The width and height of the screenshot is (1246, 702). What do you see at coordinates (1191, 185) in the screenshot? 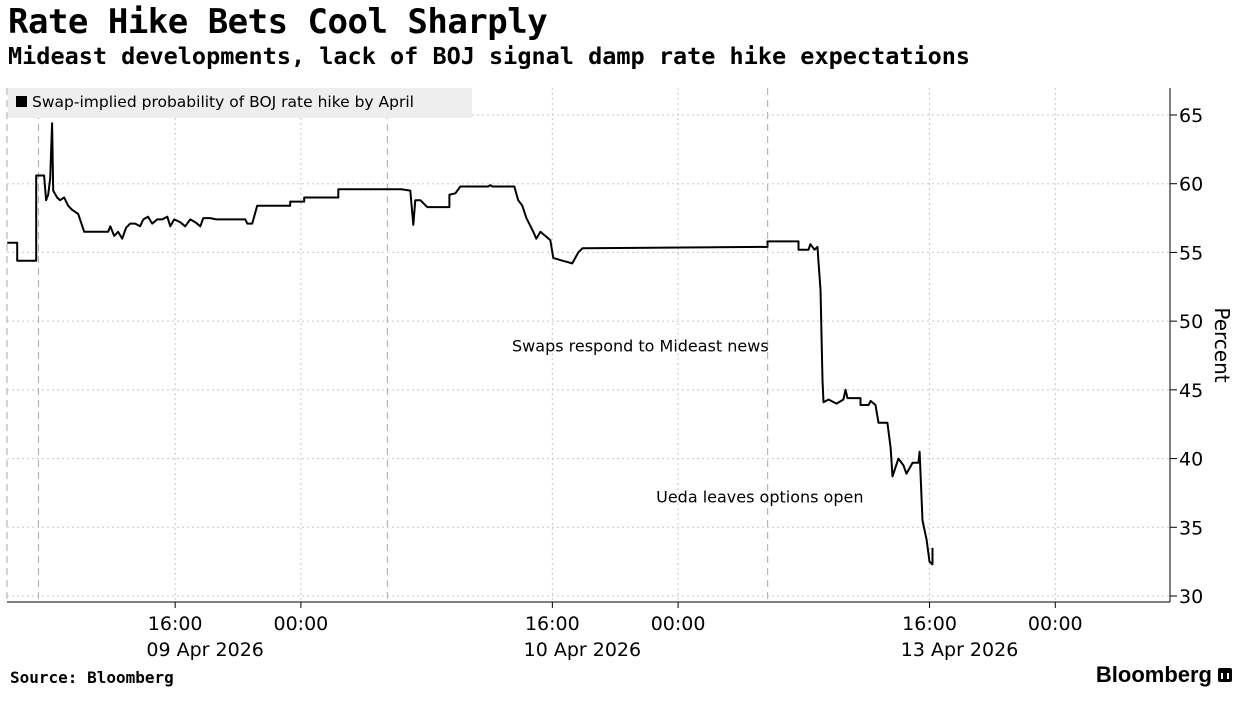
I see `y-tick-label: 60` at bounding box center [1191, 185].